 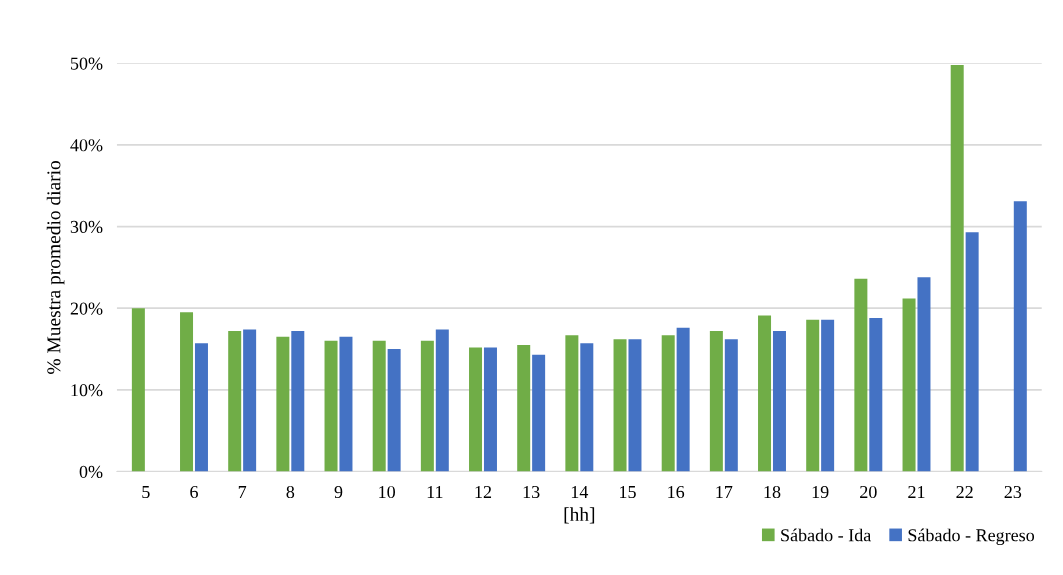 What do you see at coordinates (531, 492) in the screenshot?
I see `x-tick-label: 13` at bounding box center [531, 492].